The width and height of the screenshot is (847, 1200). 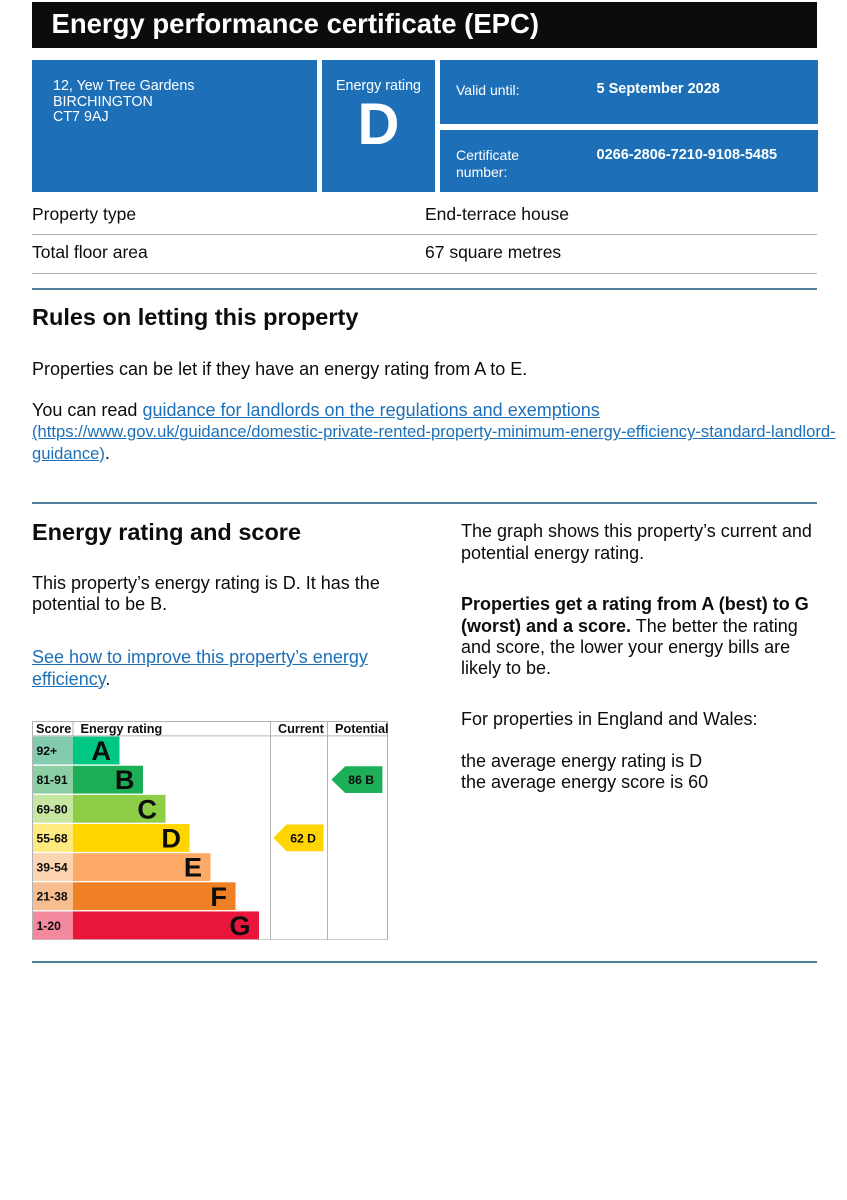 What do you see at coordinates (122, 729) in the screenshot?
I see `svg-text: Energy rating` at bounding box center [122, 729].